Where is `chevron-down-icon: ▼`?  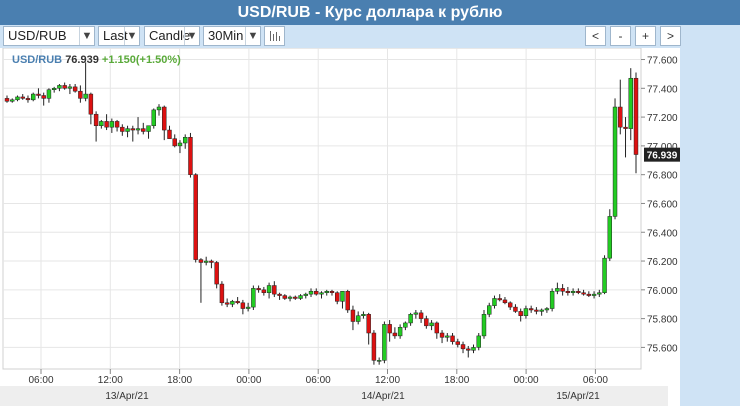 chevron-down-icon: ▼ is located at coordinates (191, 36).